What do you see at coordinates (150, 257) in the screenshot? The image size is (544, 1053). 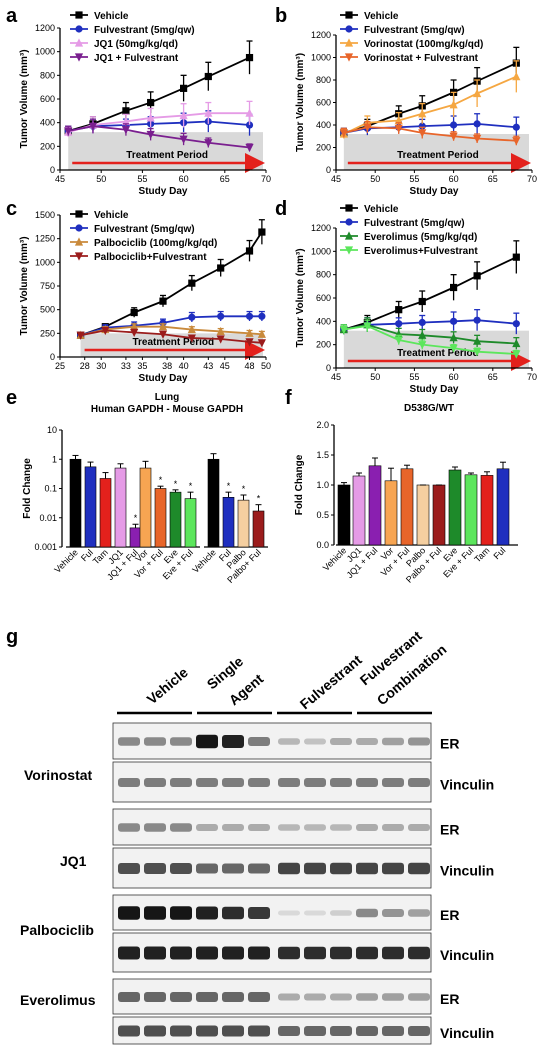 I see `legend-label: Palbociclib+Fulvestrant` at bounding box center [150, 257].